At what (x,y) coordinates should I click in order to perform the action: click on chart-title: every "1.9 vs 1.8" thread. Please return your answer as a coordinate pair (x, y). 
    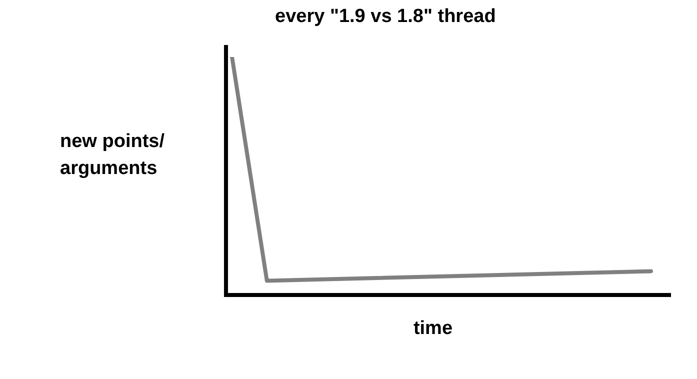
    Looking at the image, I should click on (385, 17).